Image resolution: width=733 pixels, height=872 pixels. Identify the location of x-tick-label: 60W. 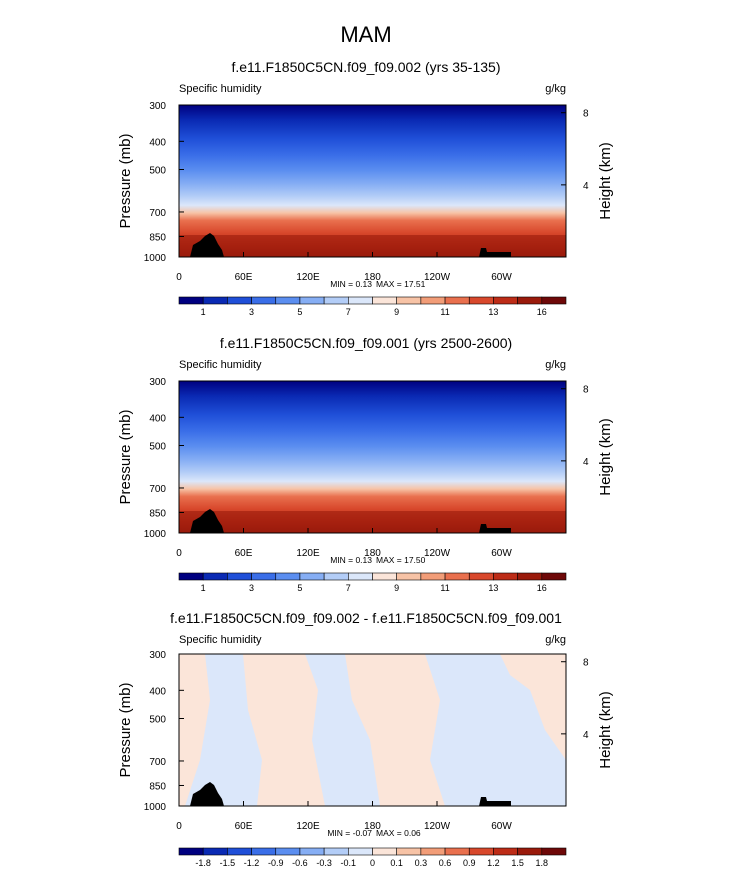
(501, 826).